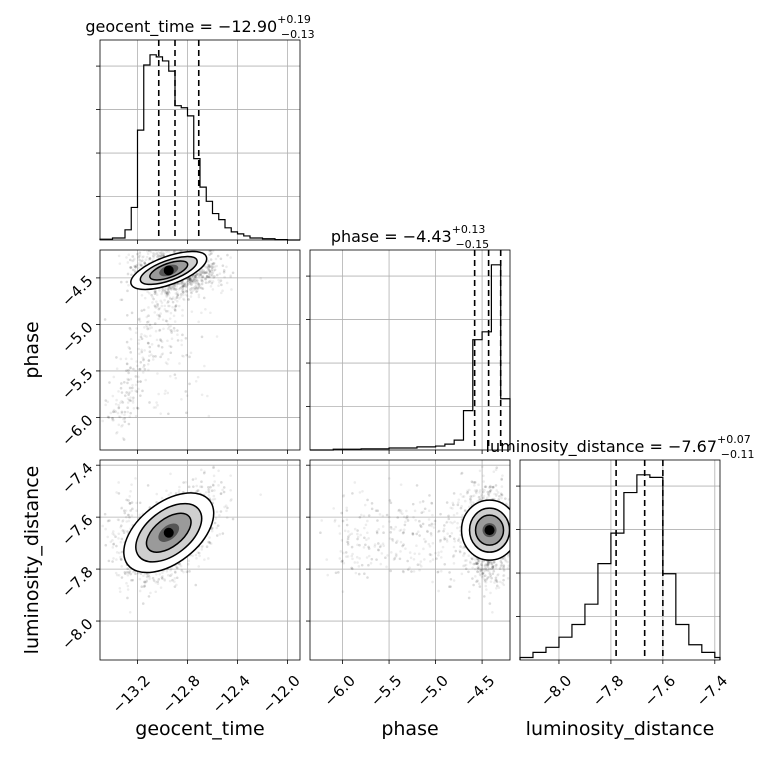  I want to click on panel-frame, so click(200, 350).